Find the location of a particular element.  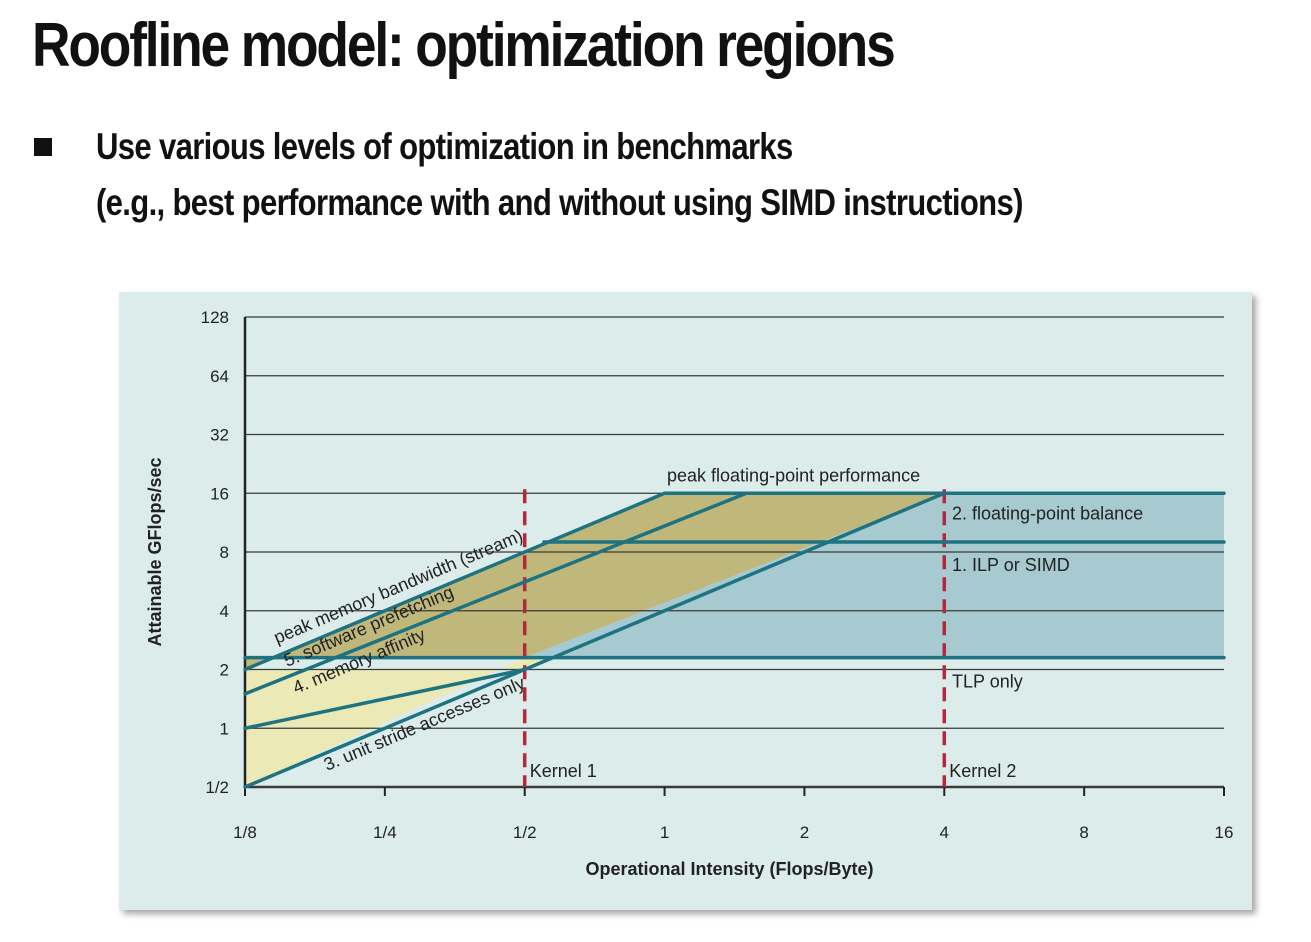

chart-annotation: 1. ILP or SIMD is located at coordinates (1011, 565).